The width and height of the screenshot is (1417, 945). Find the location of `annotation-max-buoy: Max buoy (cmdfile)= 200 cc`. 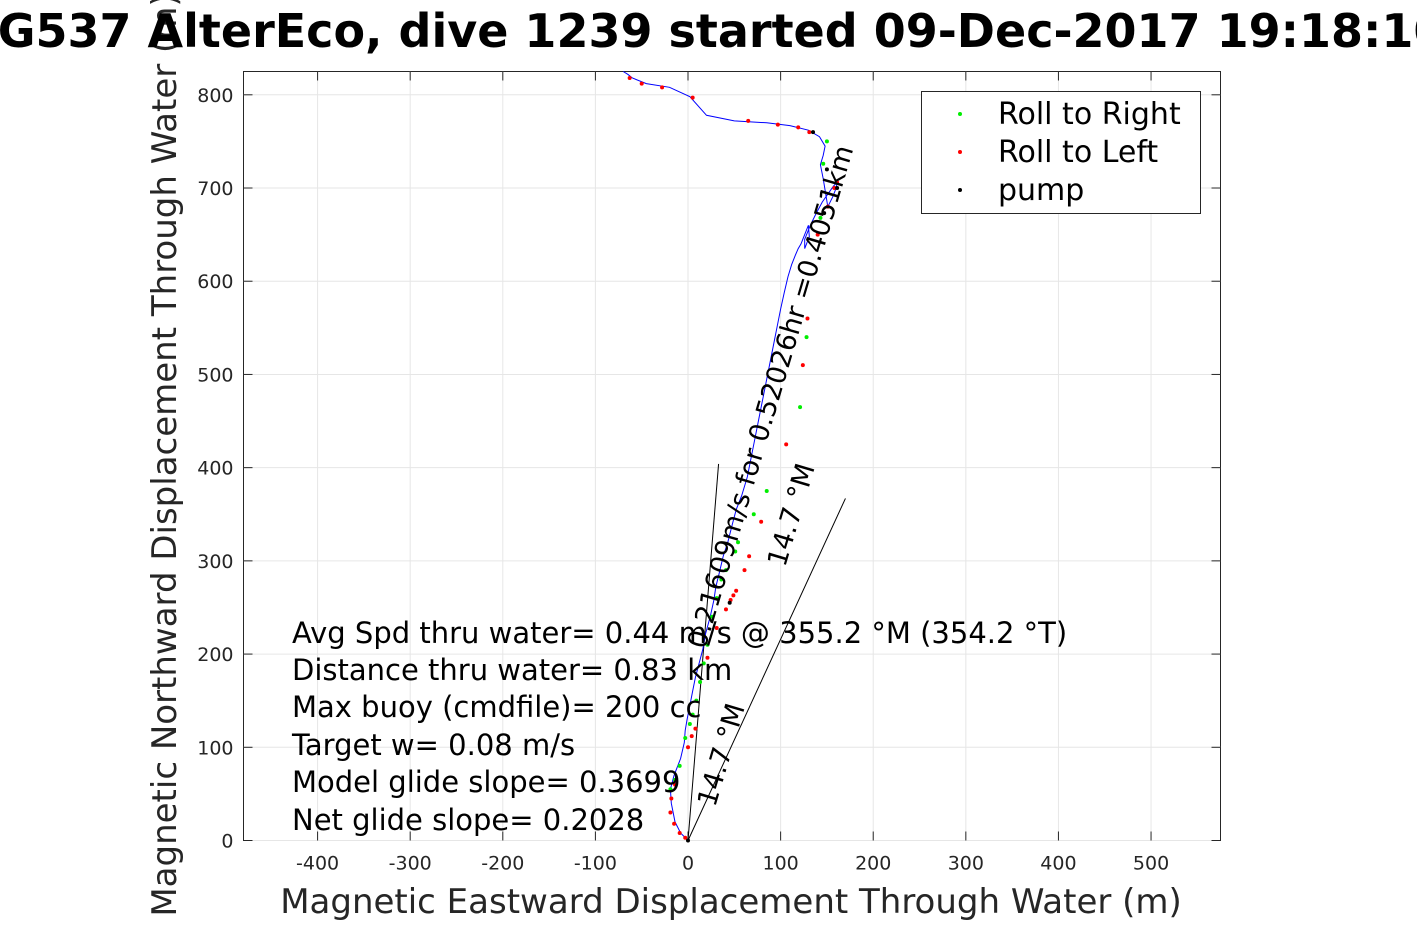

annotation-max-buoy: Max buoy (cmdfile)= 200 cc is located at coordinates (496, 707).